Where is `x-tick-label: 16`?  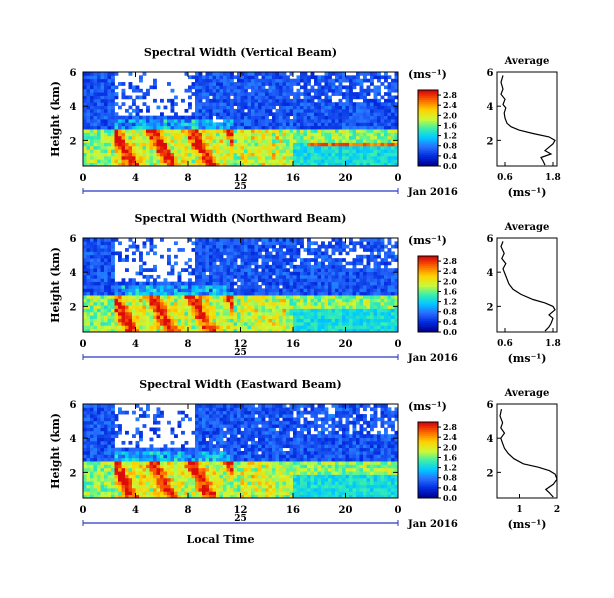 x-tick-label: 16 is located at coordinates (293, 344).